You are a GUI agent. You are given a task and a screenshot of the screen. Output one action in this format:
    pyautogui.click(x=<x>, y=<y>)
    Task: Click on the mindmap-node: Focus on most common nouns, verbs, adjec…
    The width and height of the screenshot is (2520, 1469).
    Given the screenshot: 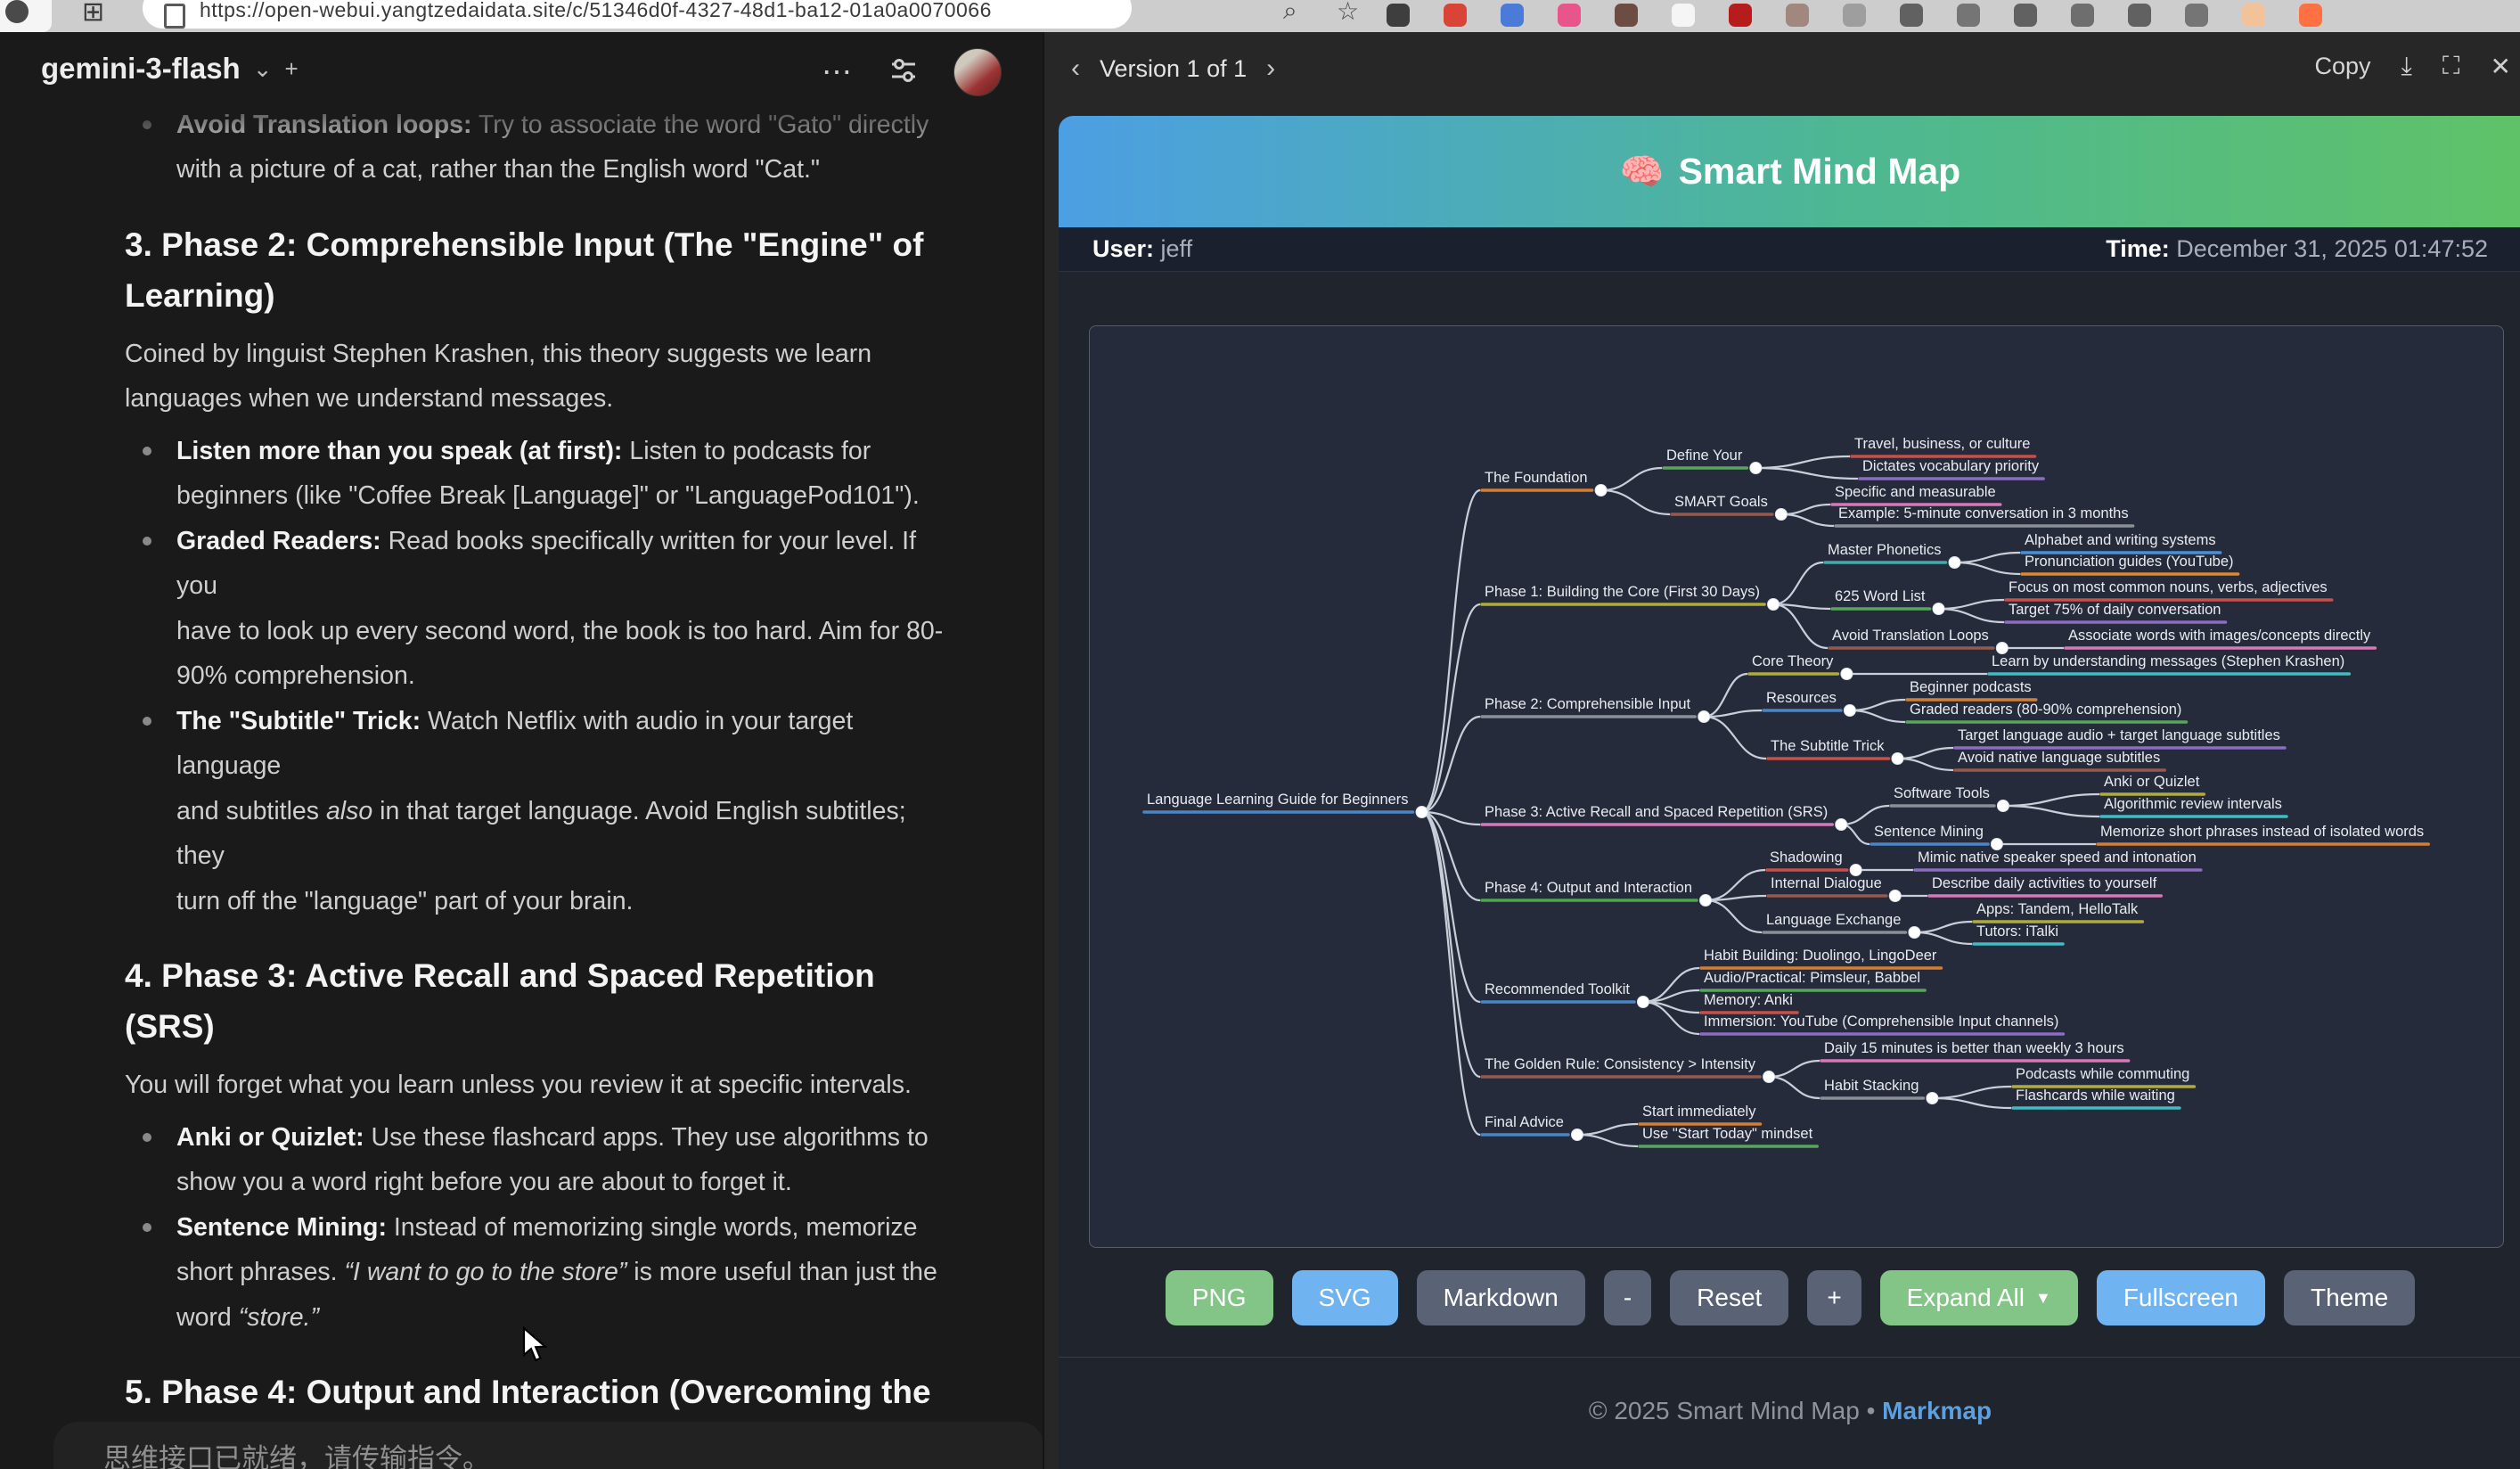 What is the action you would take?
    pyautogui.click(x=2168, y=587)
    